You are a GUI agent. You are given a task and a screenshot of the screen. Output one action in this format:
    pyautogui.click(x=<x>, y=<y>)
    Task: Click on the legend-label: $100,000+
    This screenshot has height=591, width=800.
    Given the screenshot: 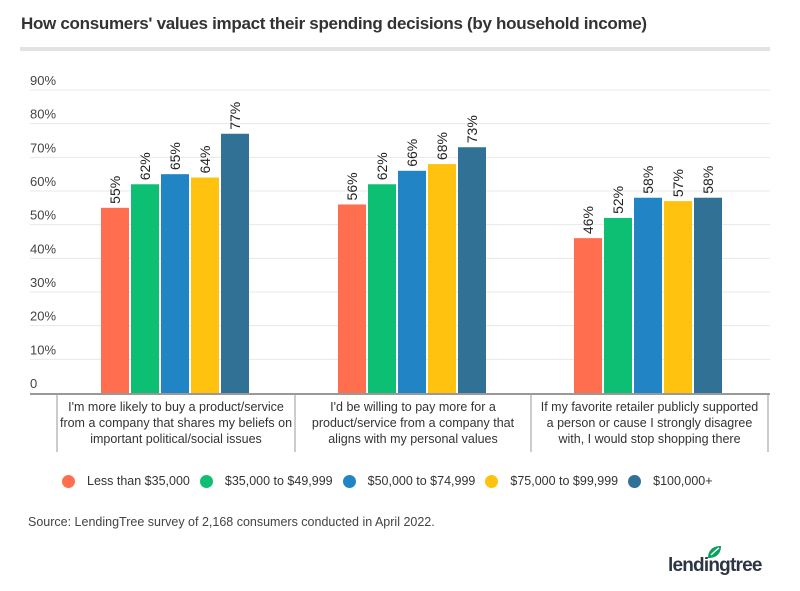 What is the action you would take?
    pyautogui.click(x=683, y=481)
    